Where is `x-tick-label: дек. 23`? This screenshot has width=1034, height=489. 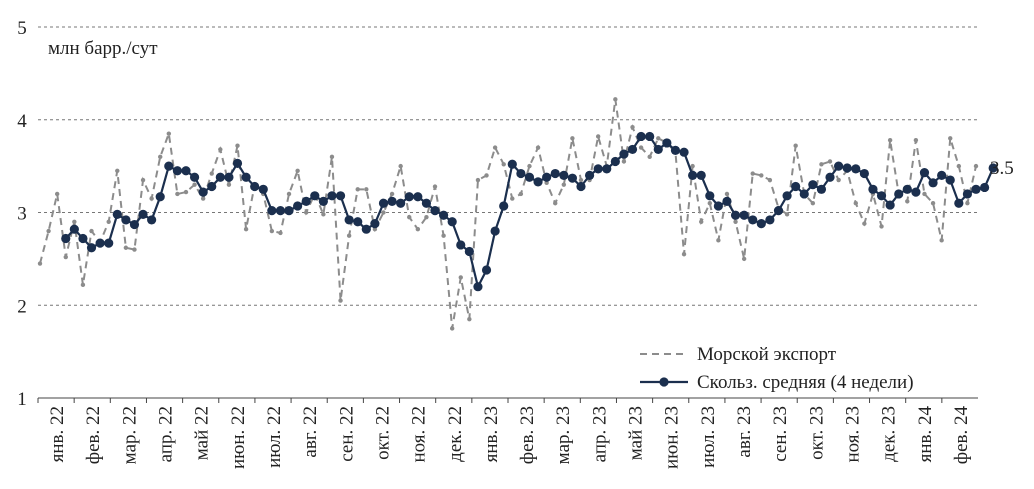 x-tick-label: дек. 23 is located at coordinates (889, 434).